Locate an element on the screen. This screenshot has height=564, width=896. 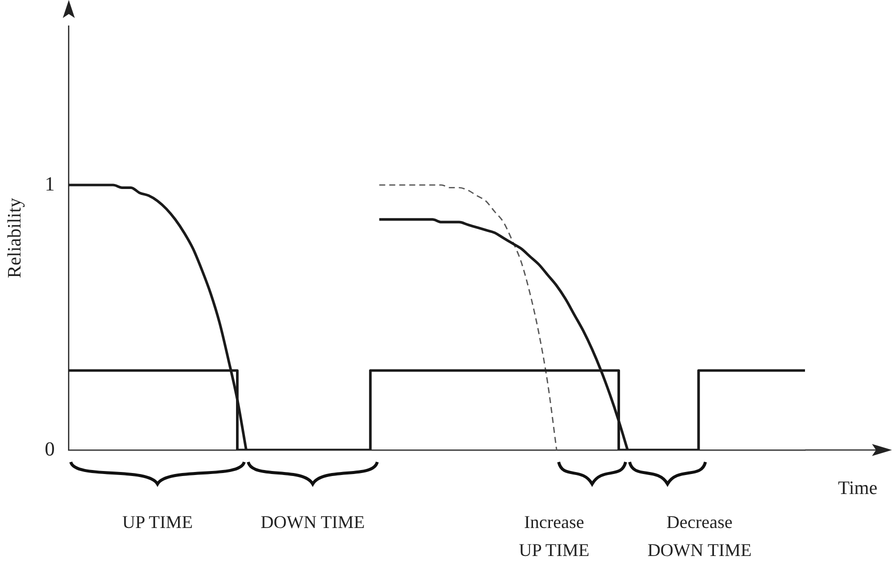
text: UP TIME is located at coordinates (157, 522).